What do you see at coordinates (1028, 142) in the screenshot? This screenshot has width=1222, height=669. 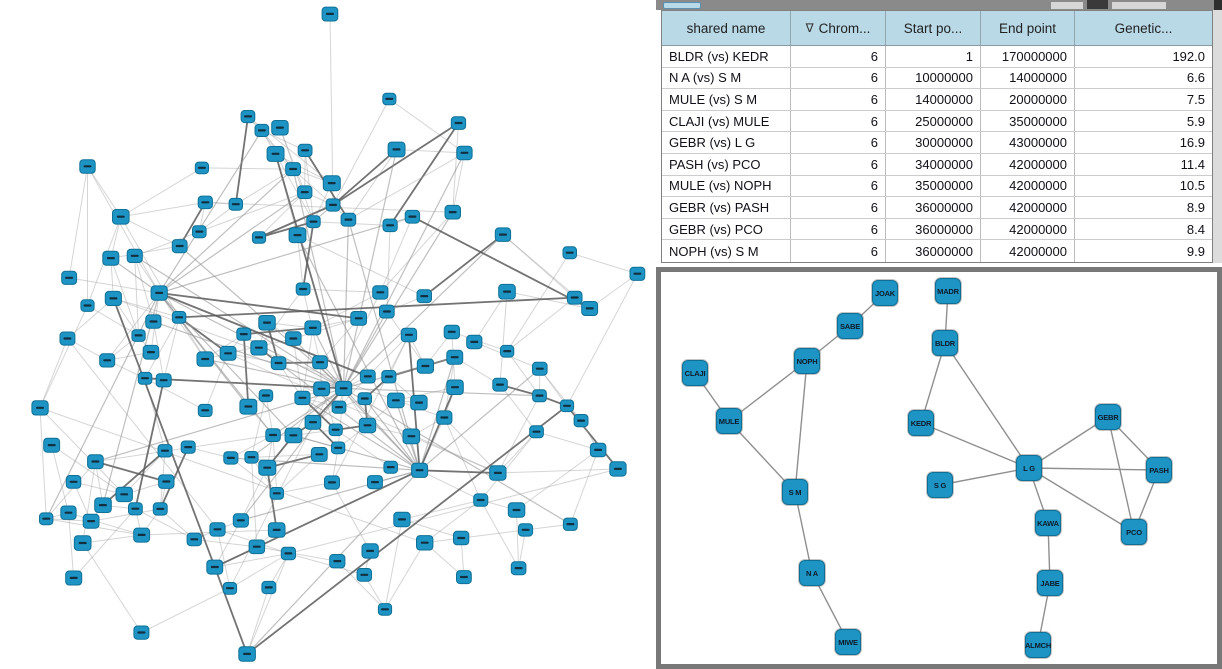 I see `table-cell: 43000000` at bounding box center [1028, 142].